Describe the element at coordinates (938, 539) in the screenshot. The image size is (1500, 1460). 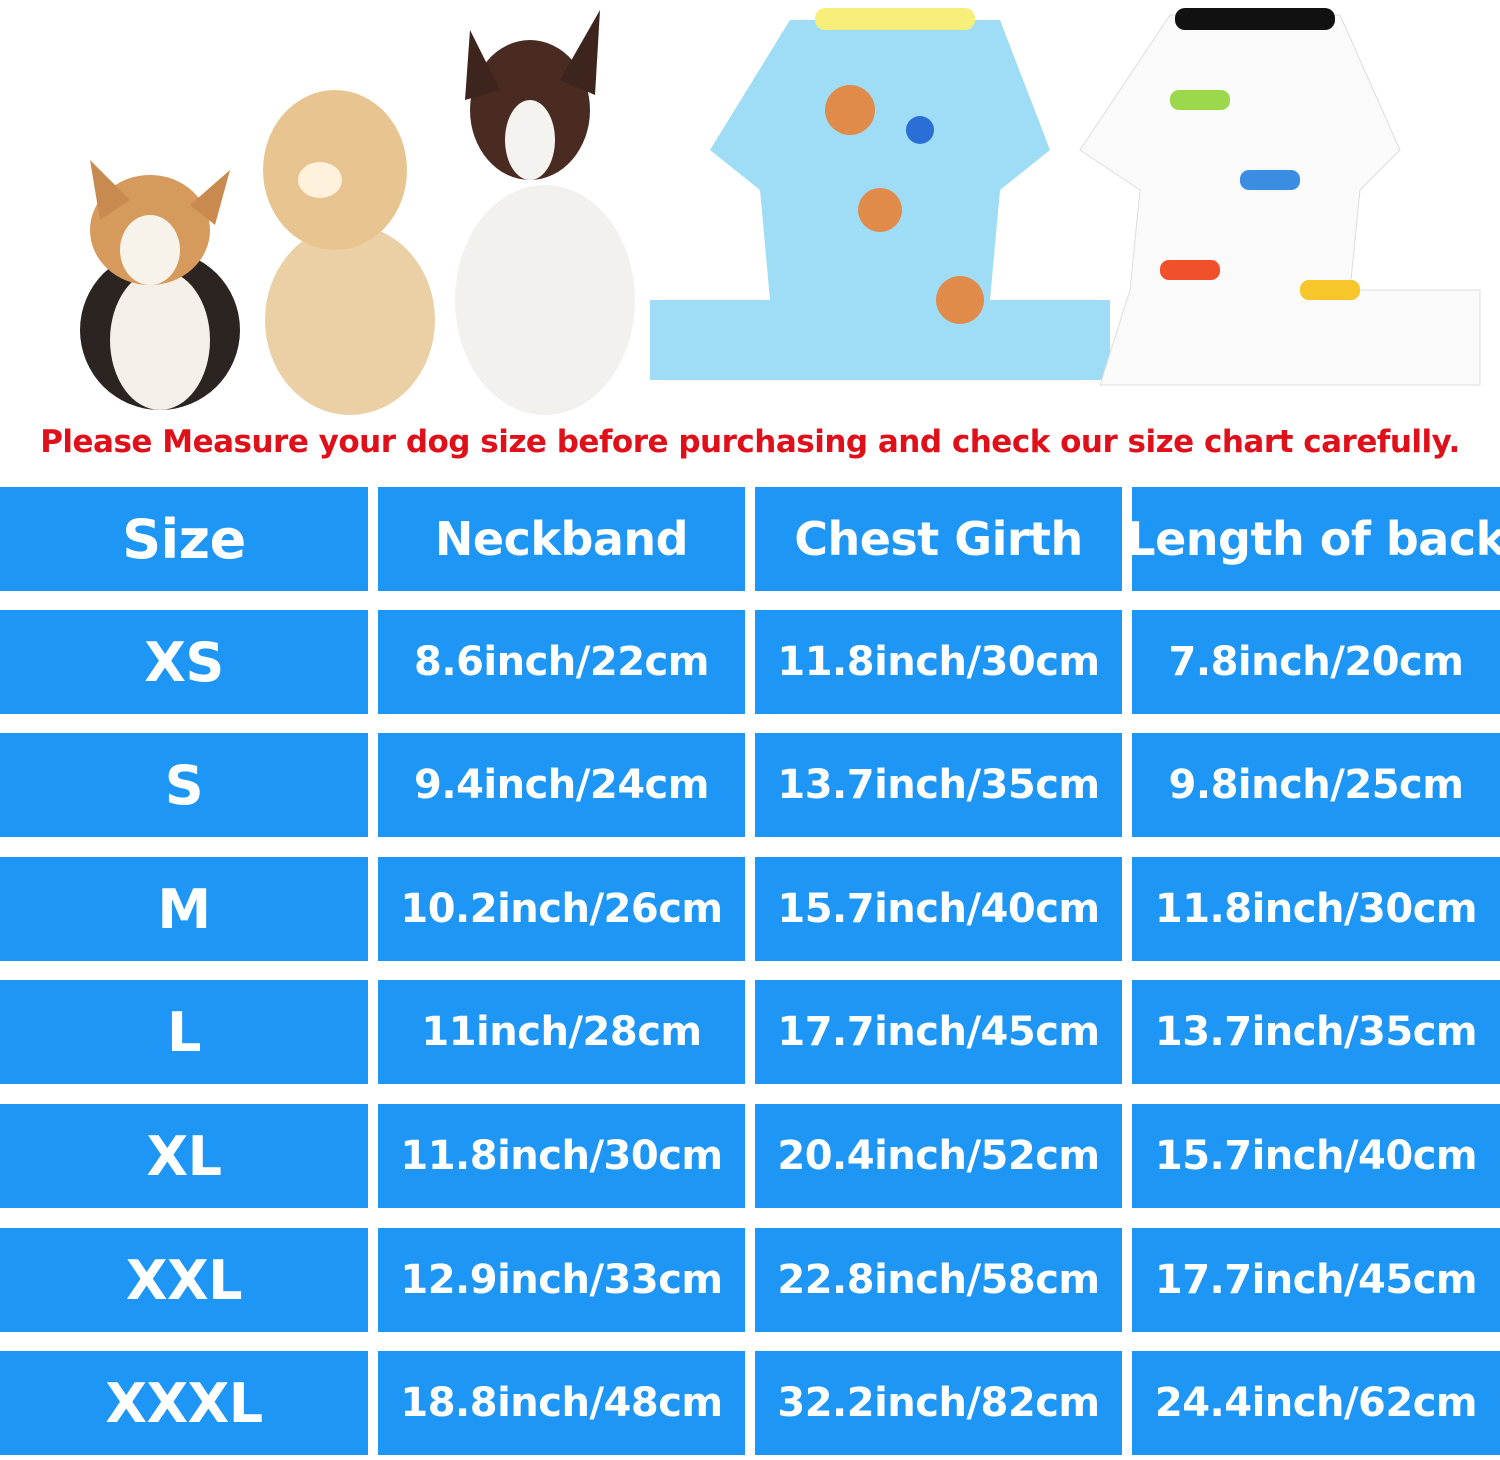
I see `header-chest-girth: Chest Girth` at that location.